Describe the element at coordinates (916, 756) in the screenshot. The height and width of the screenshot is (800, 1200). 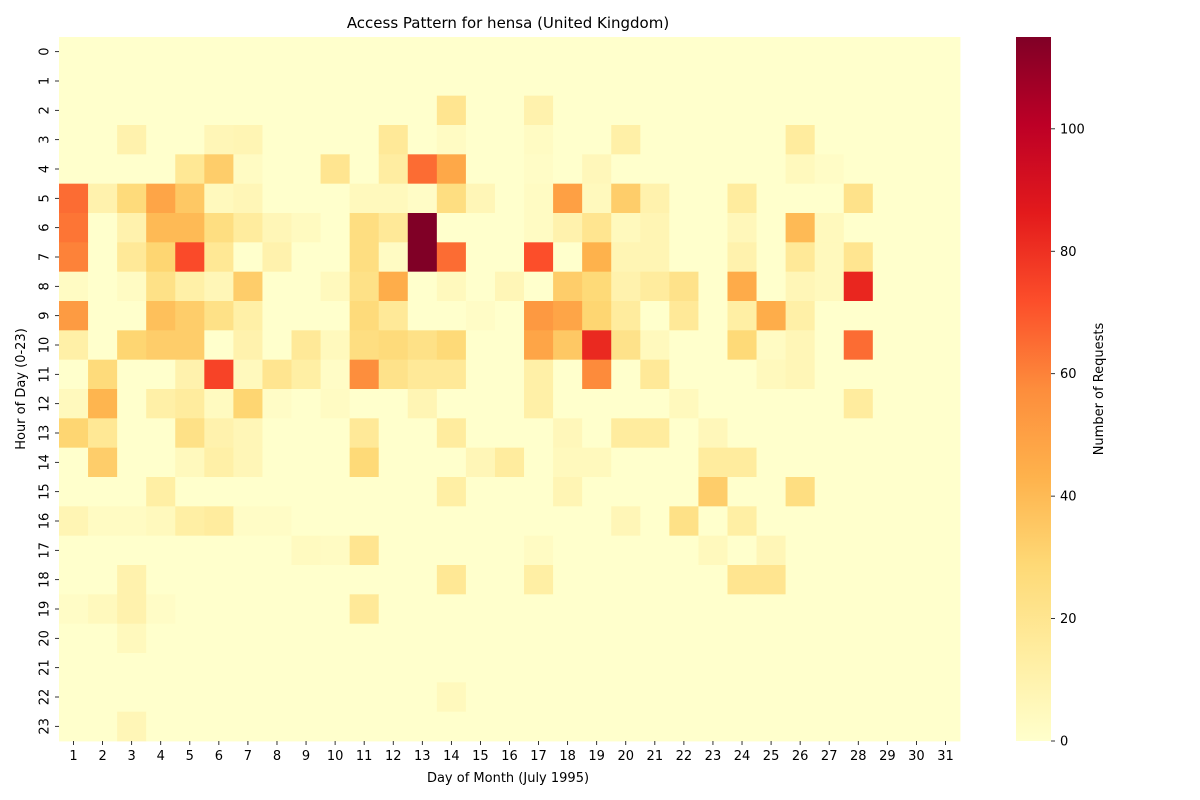
I see `x-tick-label: 30` at that location.